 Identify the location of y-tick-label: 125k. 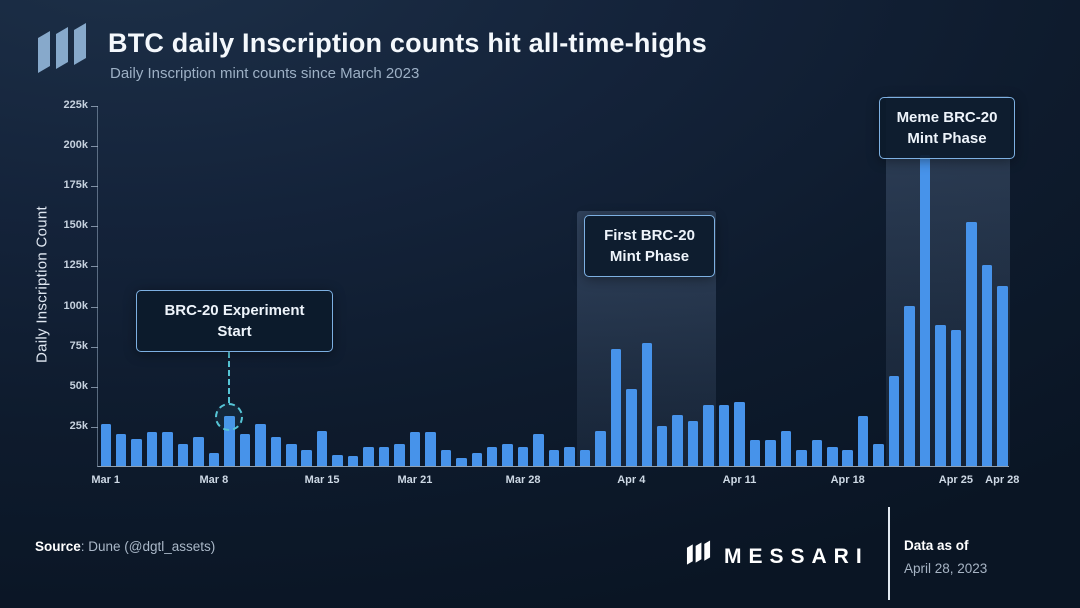
(75, 265).